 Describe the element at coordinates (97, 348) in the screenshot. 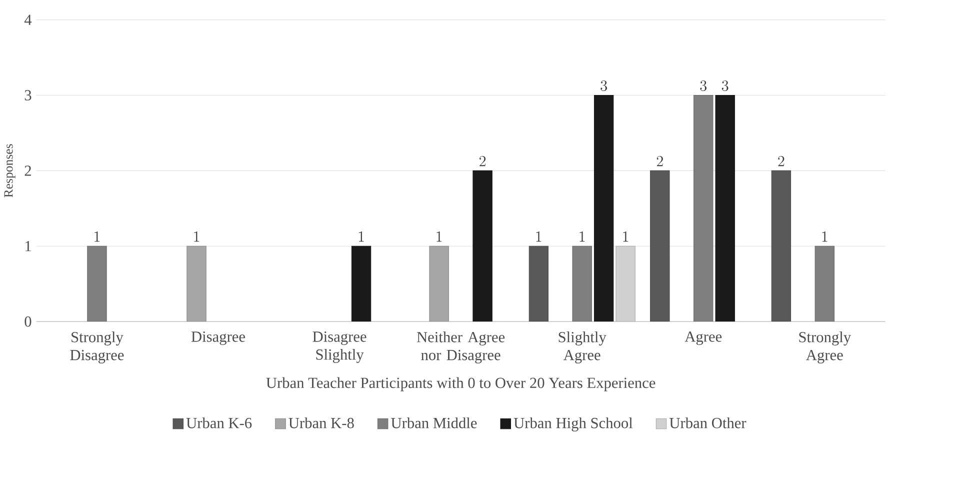

I see `x-tick-label: Strongly Disagree` at that location.